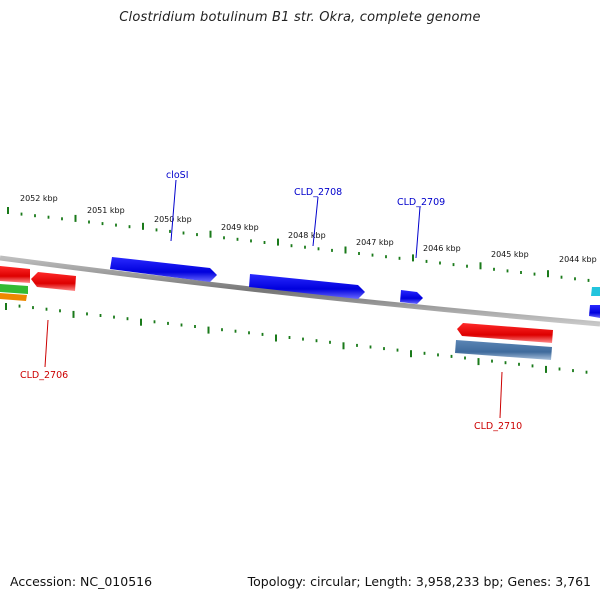 This screenshot has width=600, height=600. I want to click on scale-label: 2046 kbp, so click(442, 248).